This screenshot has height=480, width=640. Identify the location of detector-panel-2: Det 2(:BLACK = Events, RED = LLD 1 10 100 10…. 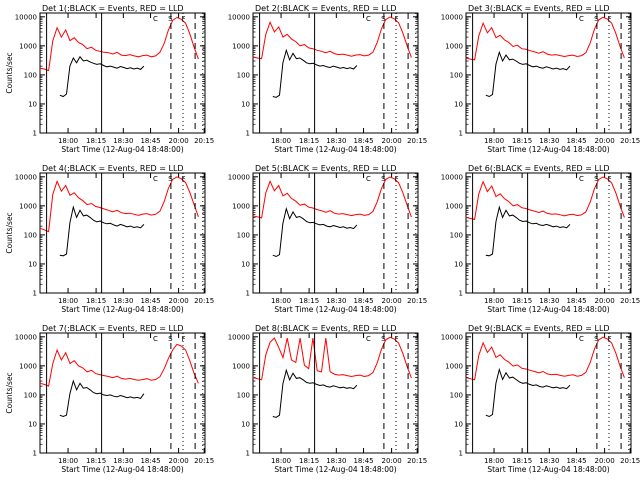
(328, 79).